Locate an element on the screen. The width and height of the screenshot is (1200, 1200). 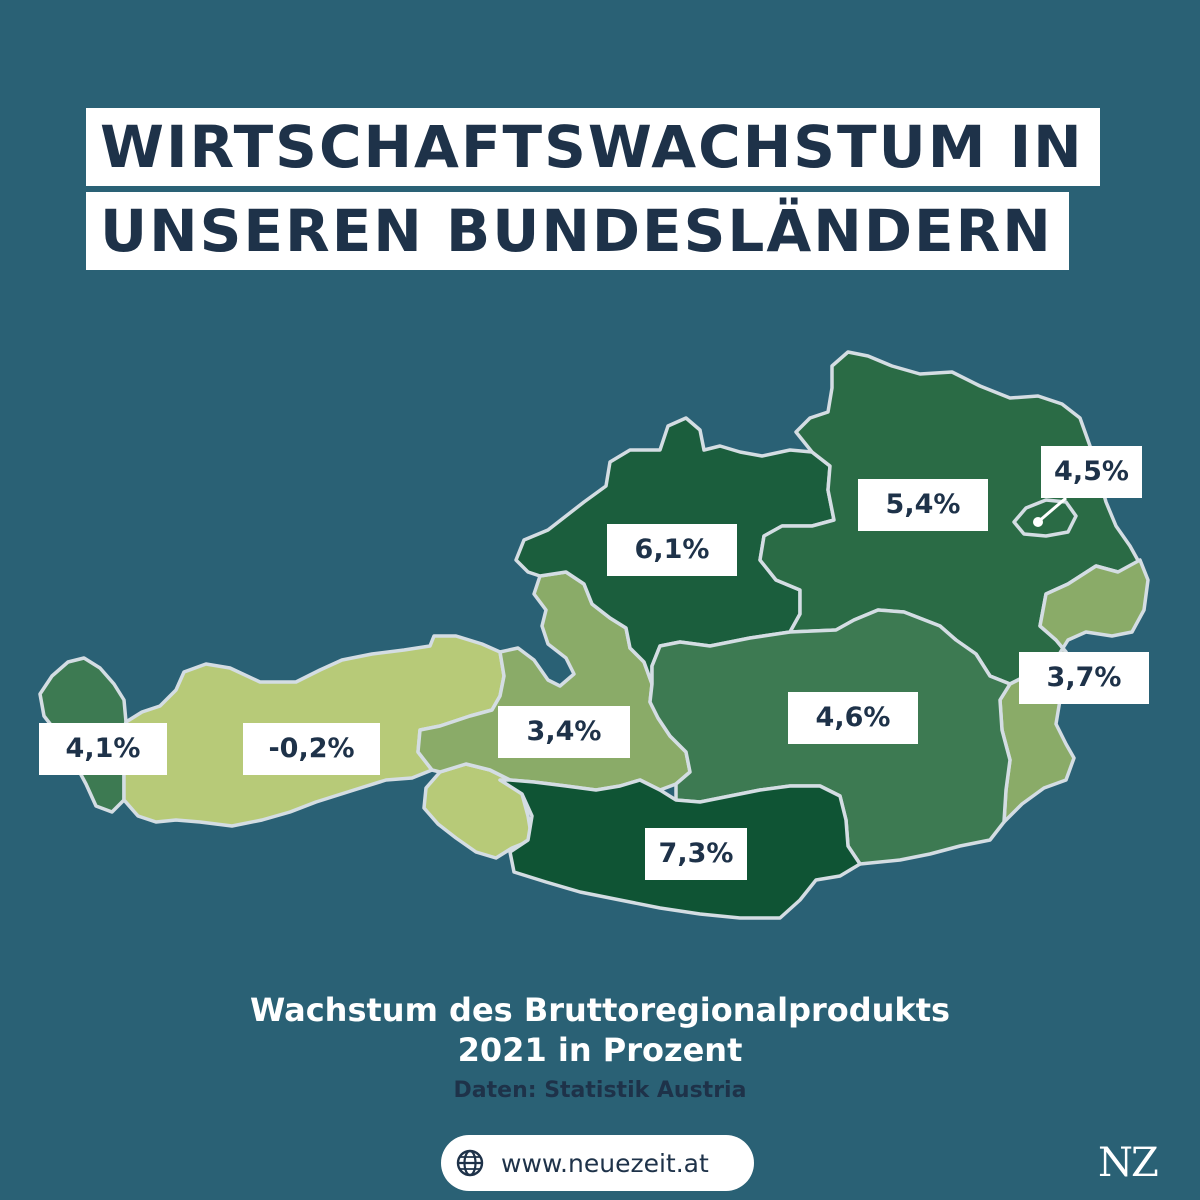
website-url: www.neuezeit.at is located at coordinates (605, 1163).